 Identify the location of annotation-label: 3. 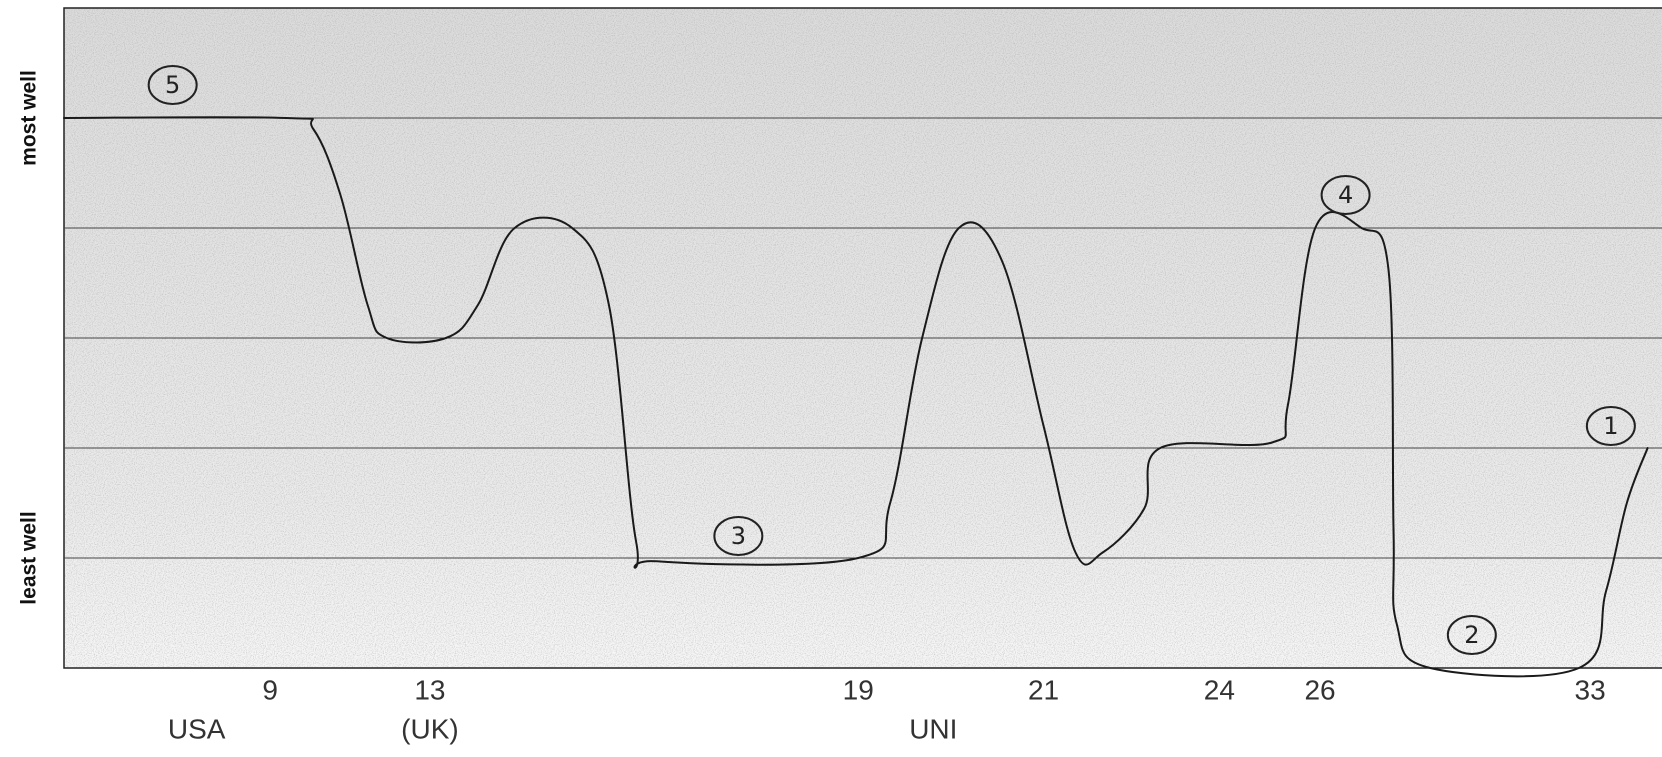
(738, 536).